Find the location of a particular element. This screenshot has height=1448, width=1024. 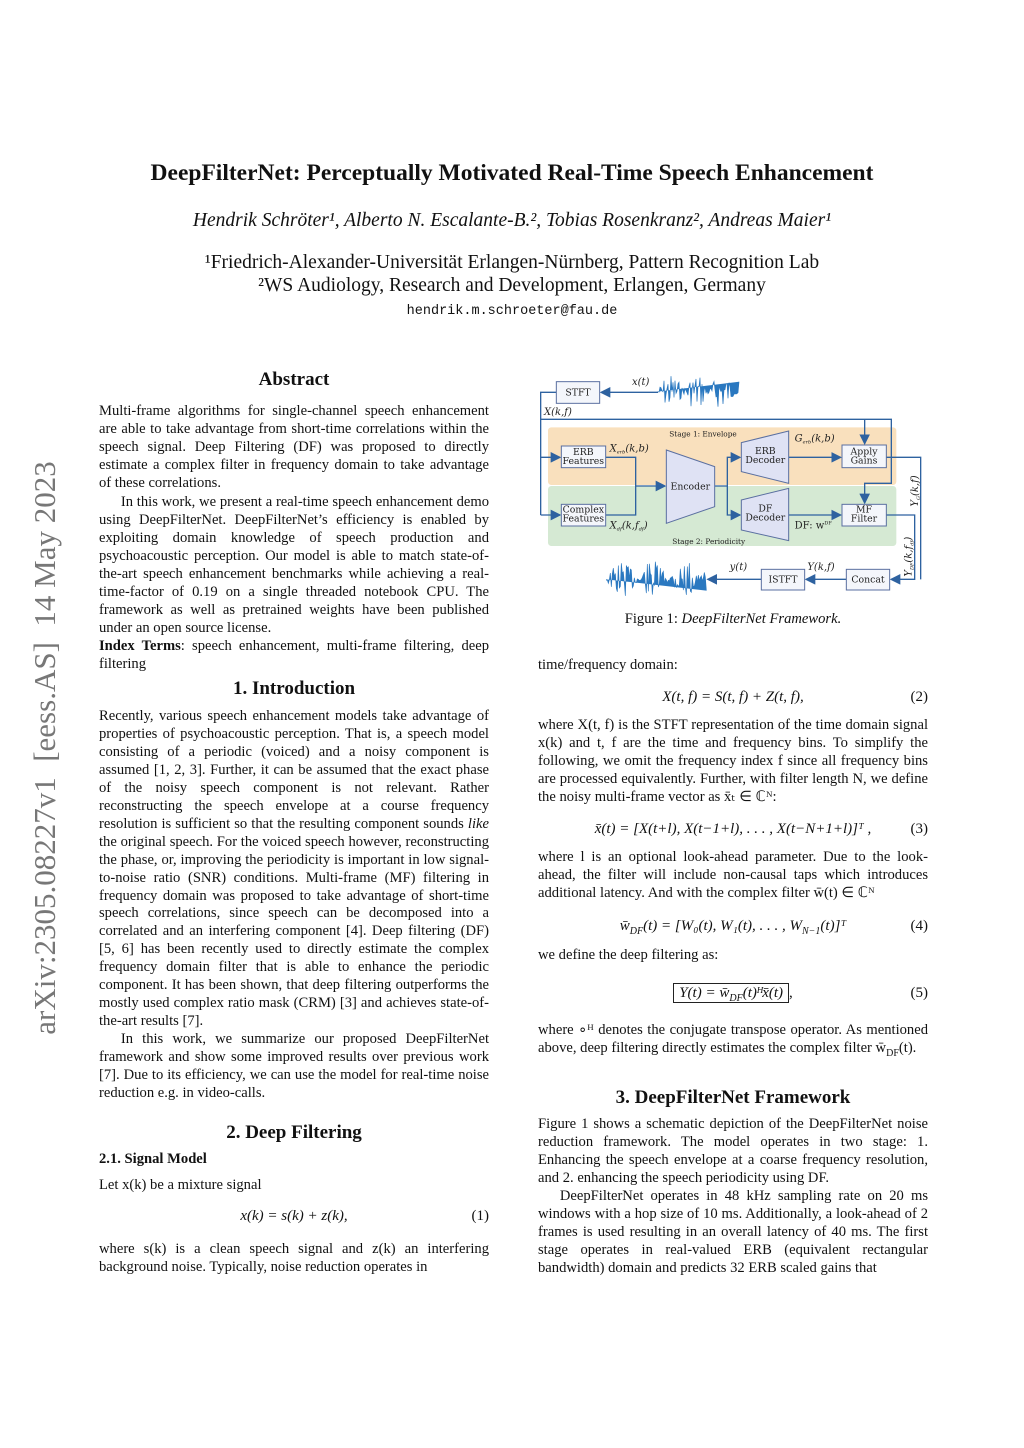

equation-1-number: (1) is located at coordinates (480, 1216).